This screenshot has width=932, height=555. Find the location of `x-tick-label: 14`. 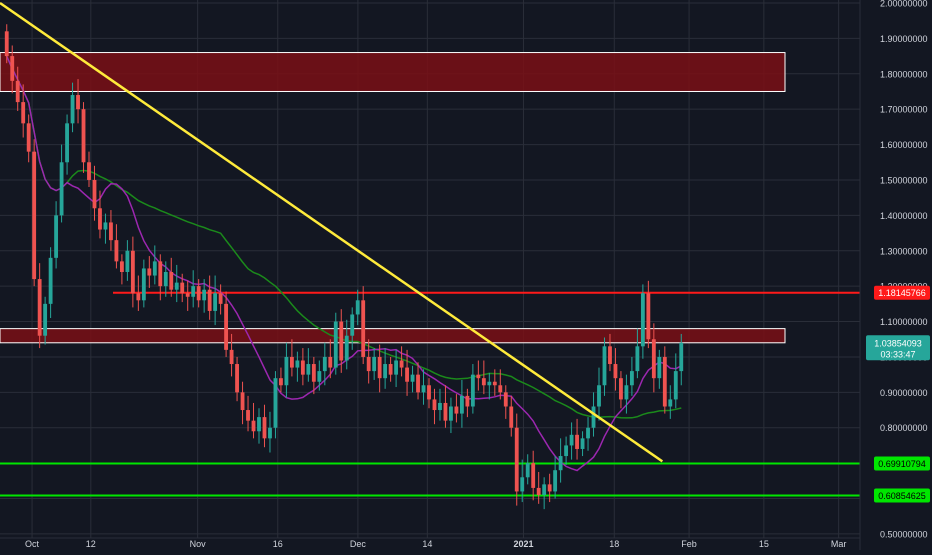

x-tick-label: 14 is located at coordinates (427, 544).